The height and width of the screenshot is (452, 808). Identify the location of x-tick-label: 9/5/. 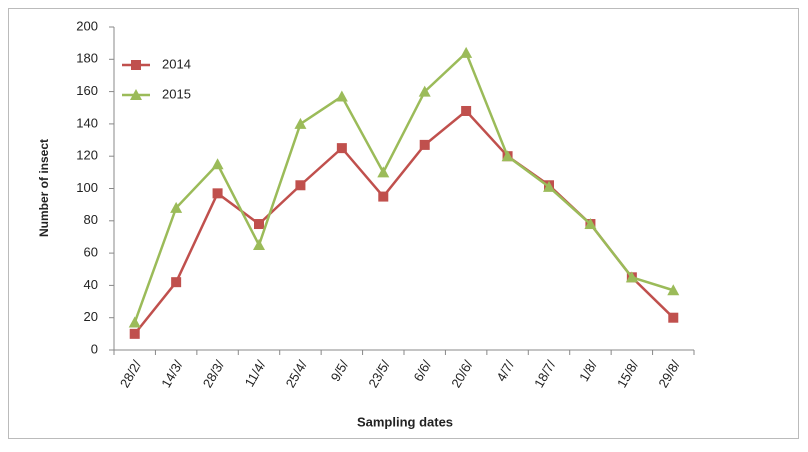
(340, 370).